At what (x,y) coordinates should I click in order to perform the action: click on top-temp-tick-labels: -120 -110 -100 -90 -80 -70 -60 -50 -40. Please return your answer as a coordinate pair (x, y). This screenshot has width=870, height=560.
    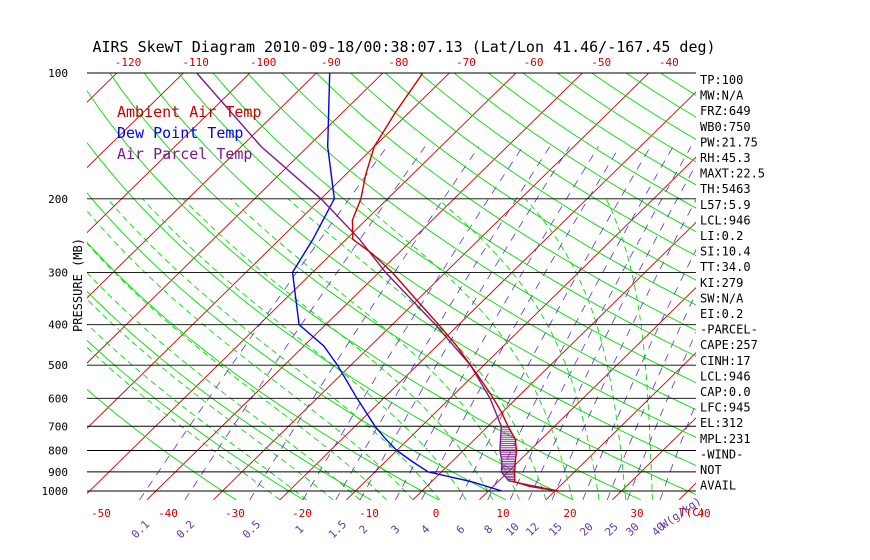
    Looking at the image, I should click on (397, 62).